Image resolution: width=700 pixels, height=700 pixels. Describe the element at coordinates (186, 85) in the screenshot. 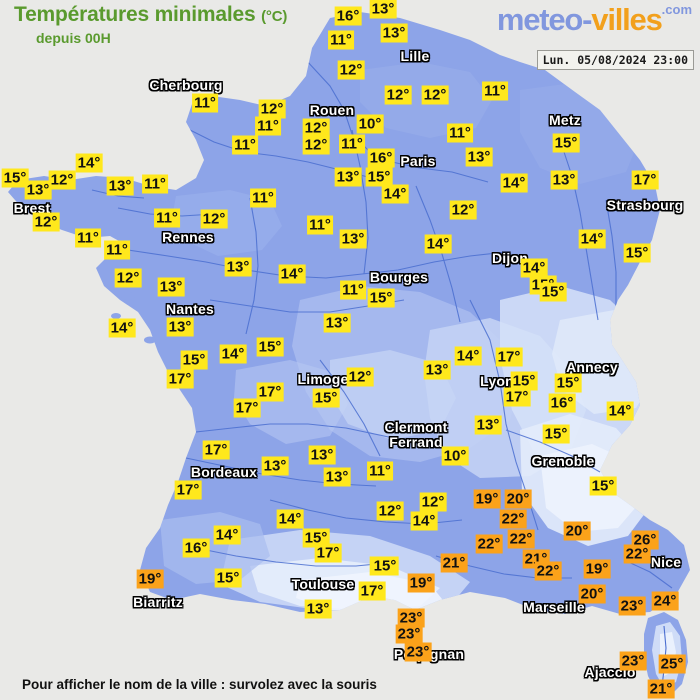

I see `city-label: Cherbourg` at that location.